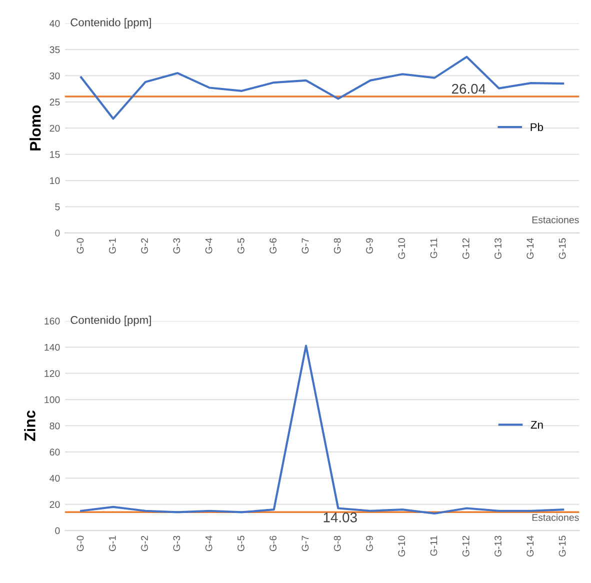 The image size is (591, 583). Describe the element at coordinates (536, 424) in the screenshot. I see `legend-label: Zn` at that location.